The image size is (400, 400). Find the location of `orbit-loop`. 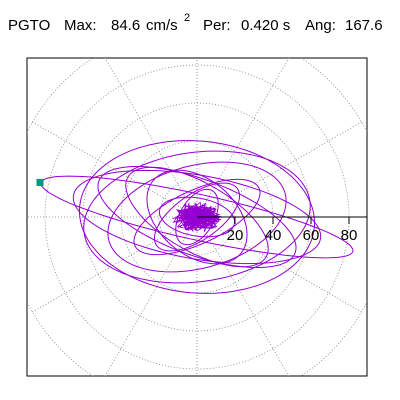

orbit-loop is located at coordinates (197, 217).